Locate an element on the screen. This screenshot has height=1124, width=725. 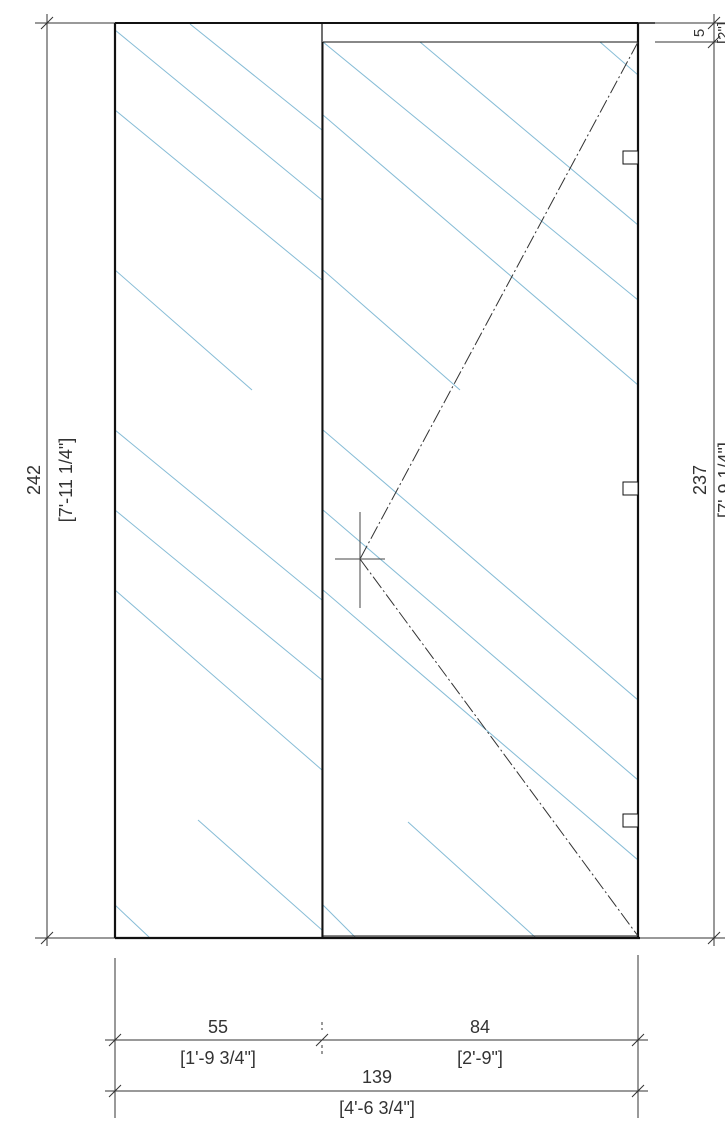
handle-crosshair is located at coordinates (360, 560).